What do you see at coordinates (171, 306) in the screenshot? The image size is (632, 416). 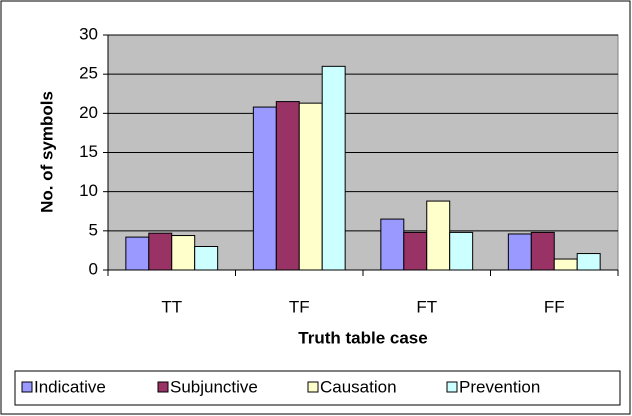 I see `x-tick-label: TT` at bounding box center [171, 306].